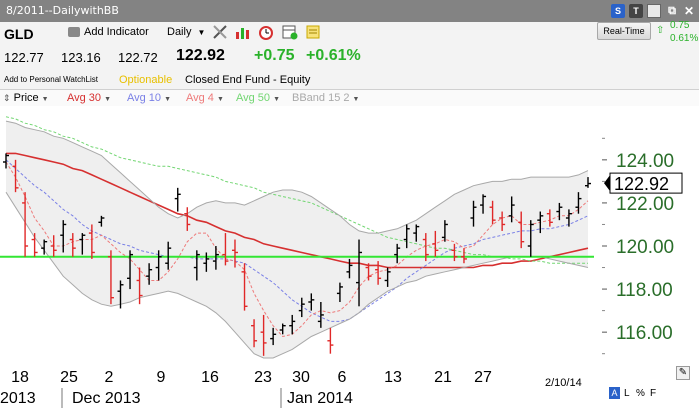  Describe the element at coordinates (333, 55) in the screenshot. I see `price-change-percent: +0.61%` at that location.